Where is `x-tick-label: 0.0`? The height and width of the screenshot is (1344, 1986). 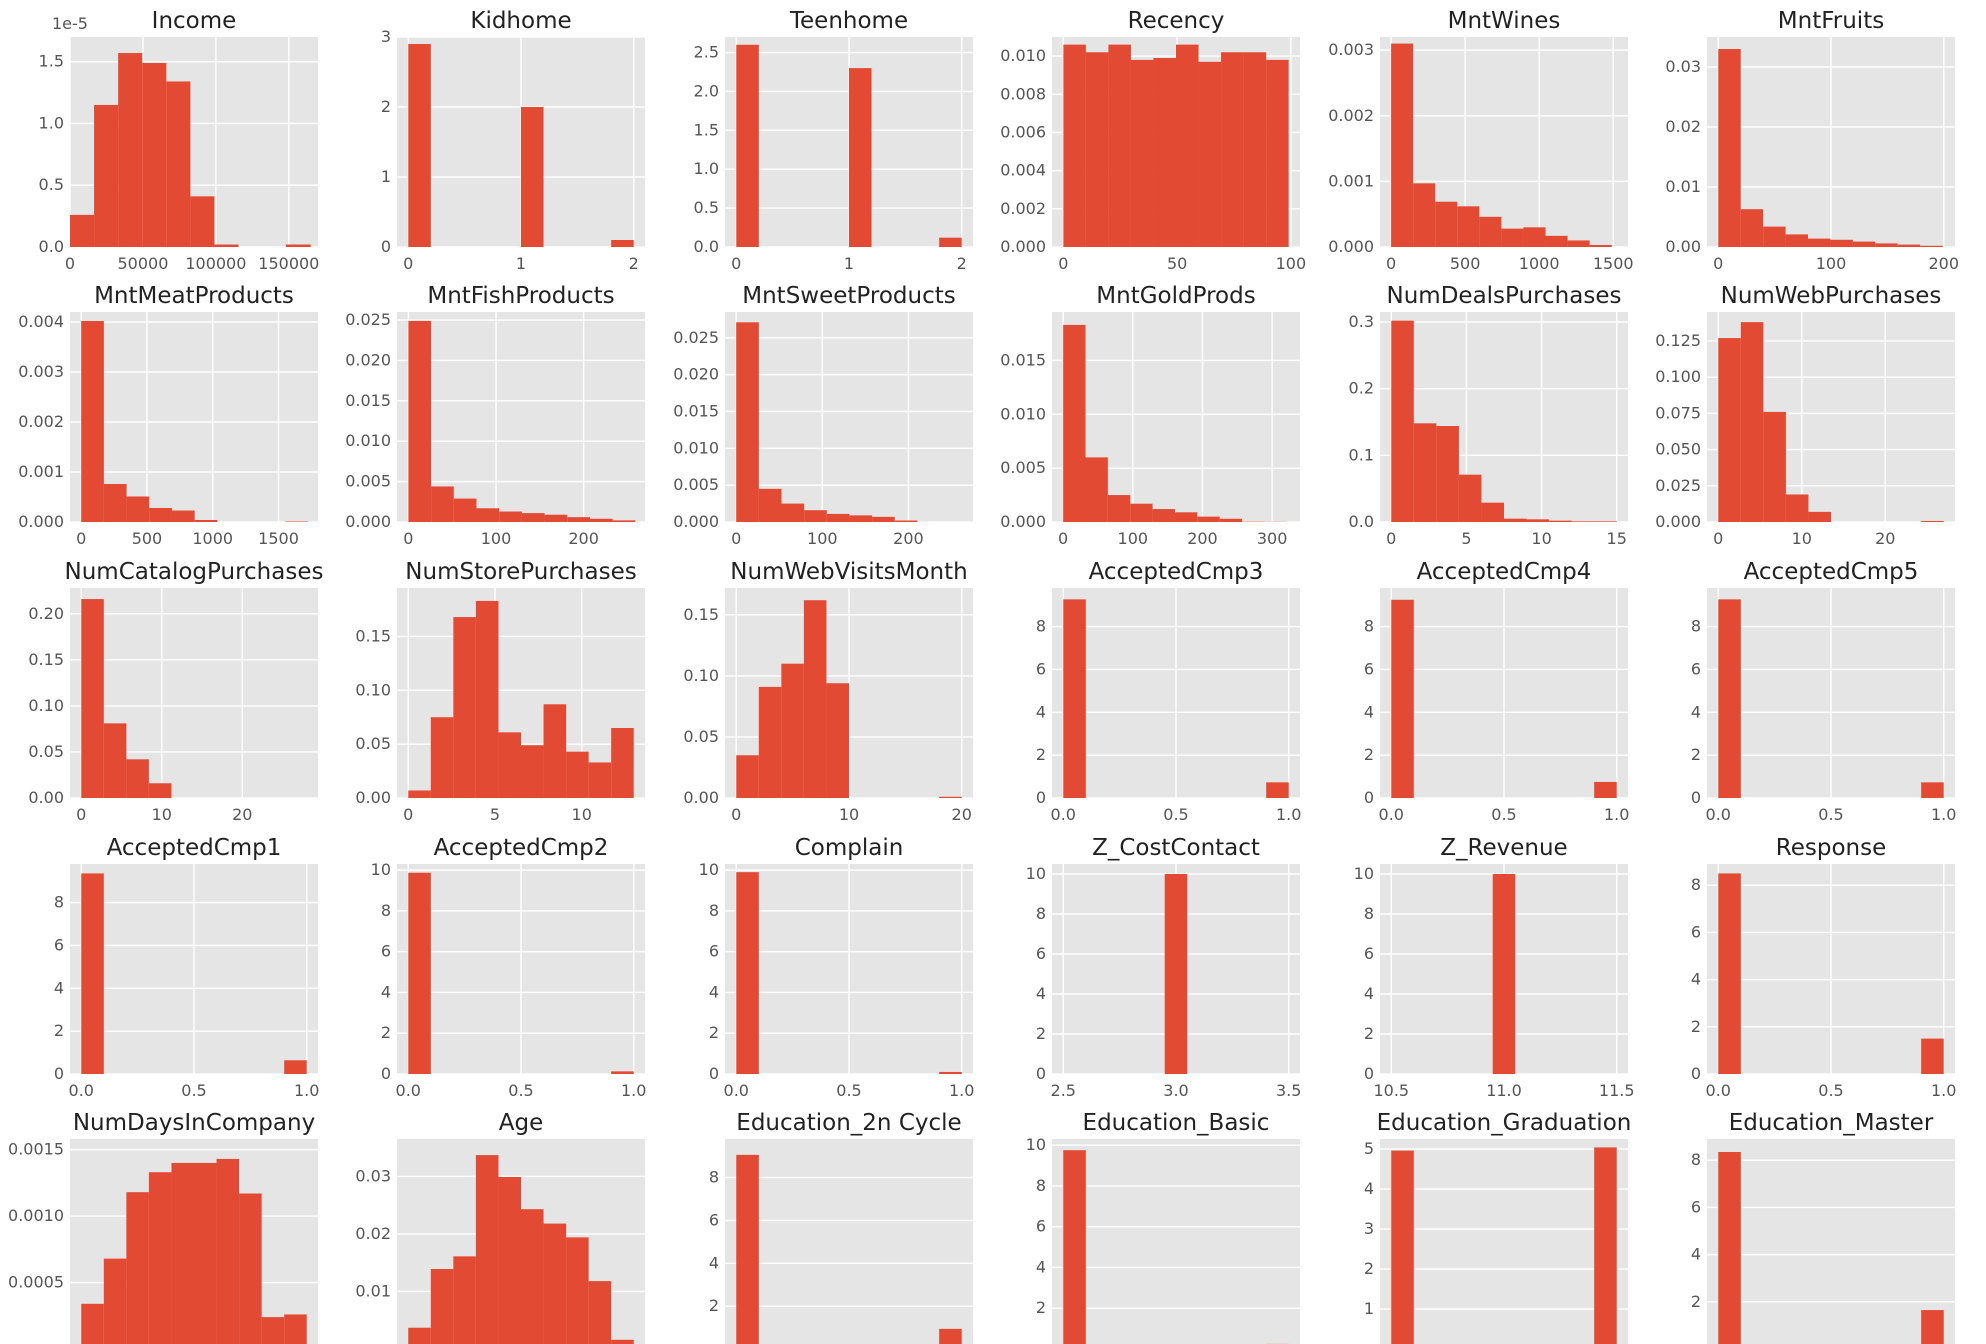 x-tick-label: 0.0 is located at coordinates (408, 1090).